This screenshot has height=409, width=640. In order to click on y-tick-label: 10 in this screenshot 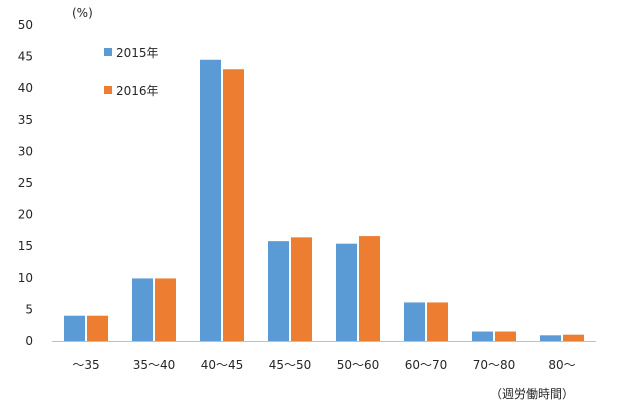, I will do `click(25, 278)`.